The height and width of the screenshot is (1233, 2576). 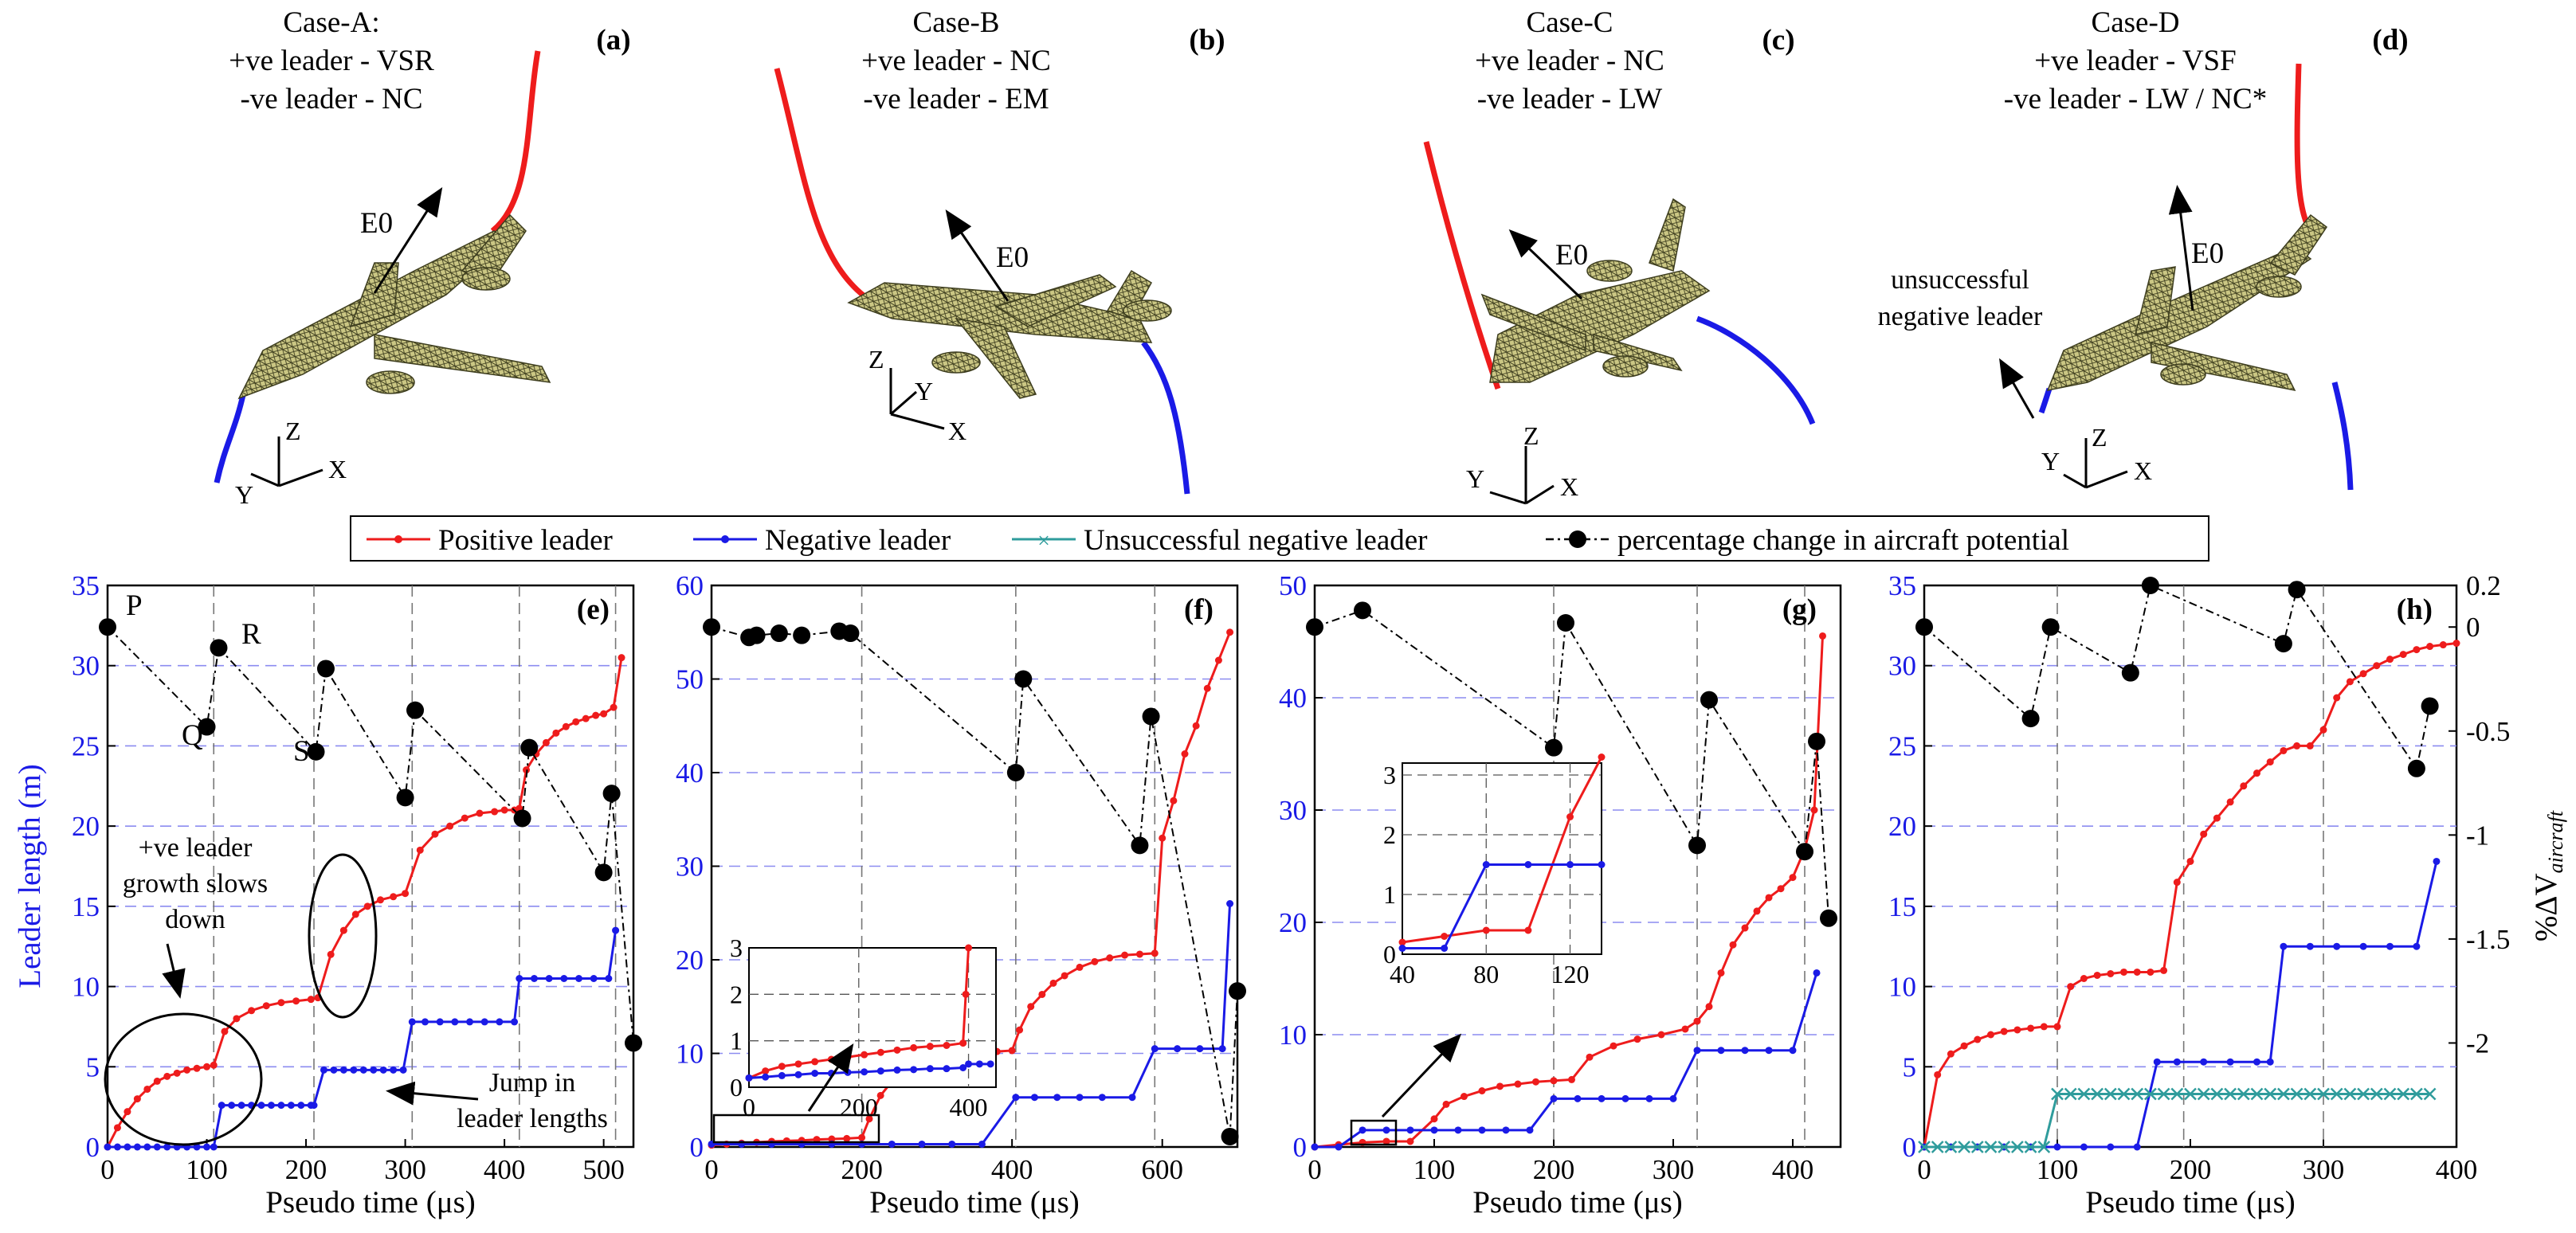 What do you see at coordinates (244, 494) in the screenshot?
I see `case-a-axis-y: Y` at bounding box center [244, 494].